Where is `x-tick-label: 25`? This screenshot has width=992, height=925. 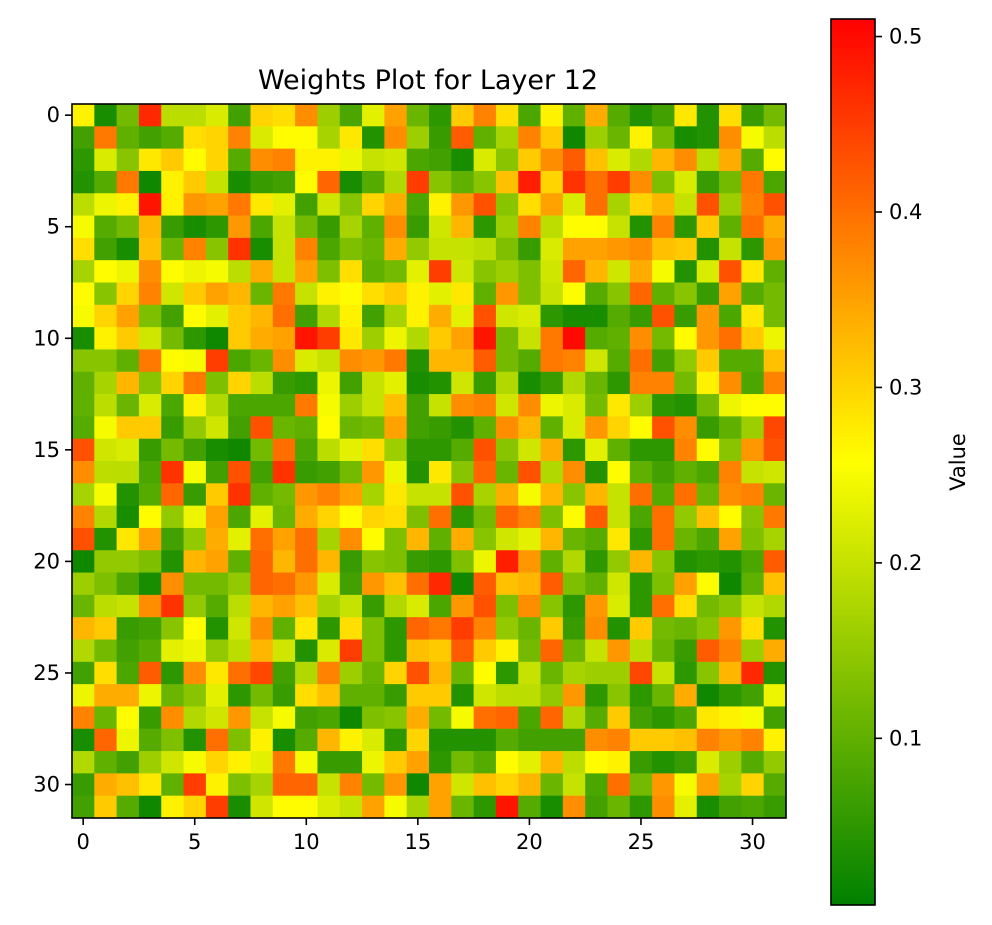
x-tick-label: 25 is located at coordinates (641, 842).